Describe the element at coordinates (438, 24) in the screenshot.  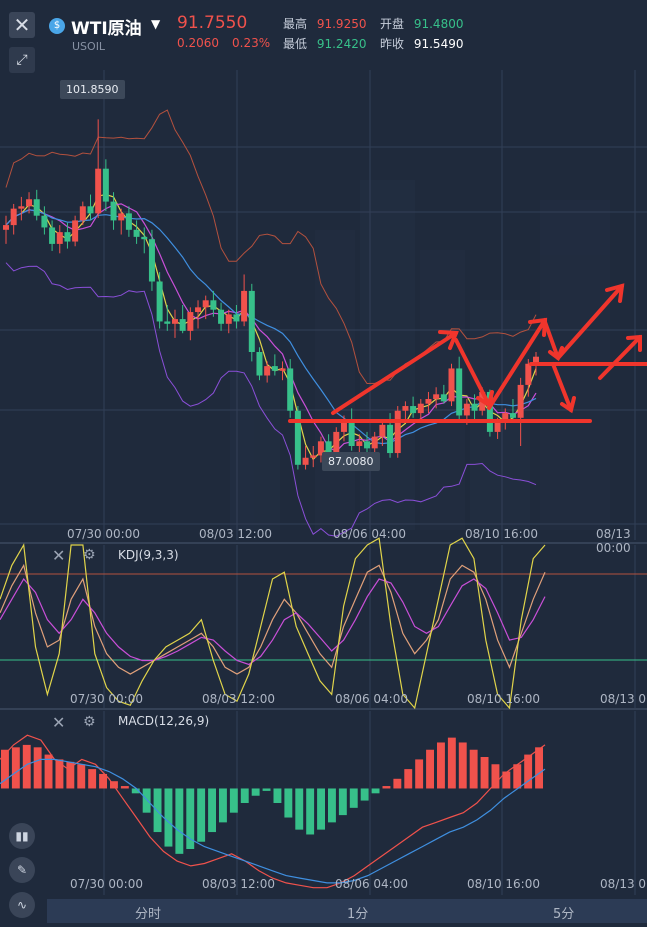
I see `open-value: 91.4800` at that location.